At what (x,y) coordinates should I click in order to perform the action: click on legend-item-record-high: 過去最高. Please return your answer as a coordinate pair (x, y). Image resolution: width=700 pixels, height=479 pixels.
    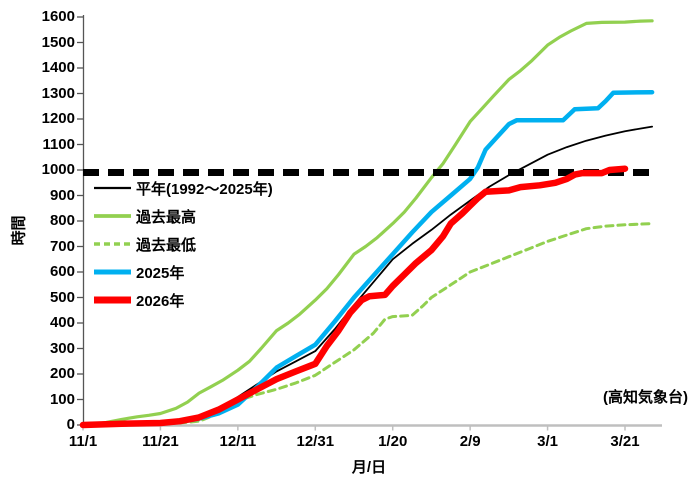
    Looking at the image, I should click on (183, 216).